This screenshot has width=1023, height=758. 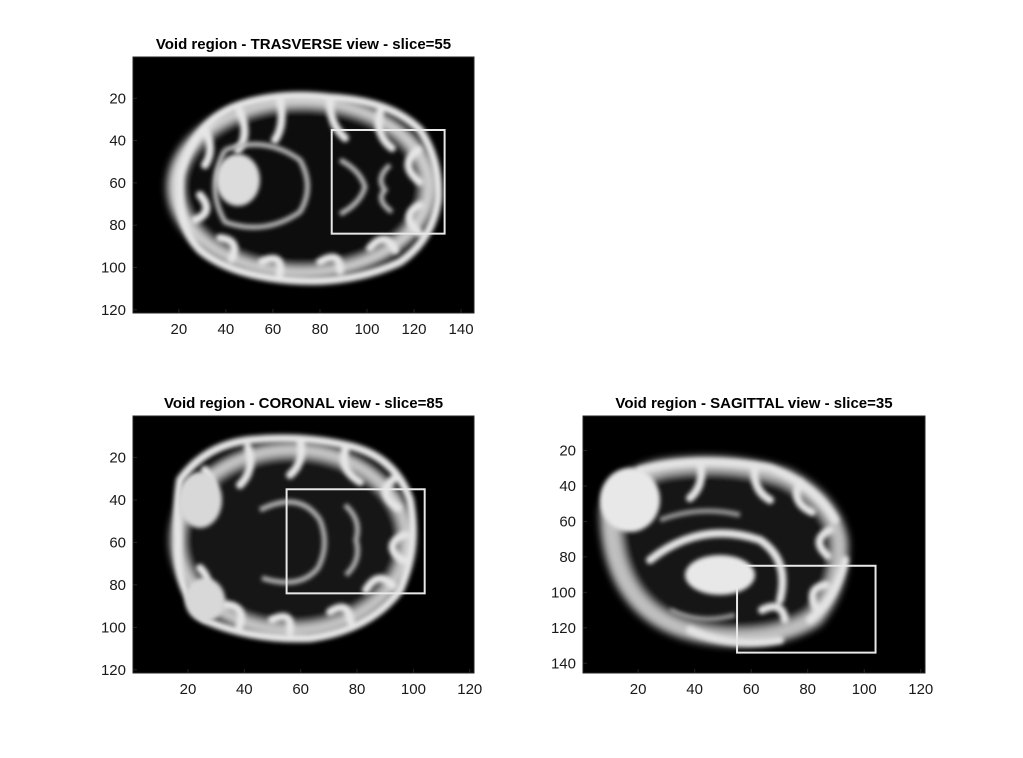 What do you see at coordinates (753, 403) in the screenshot?
I see `panel-title-sagittal: Void region - SAGITTAL view - slice=35` at bounding box center [753, 403].